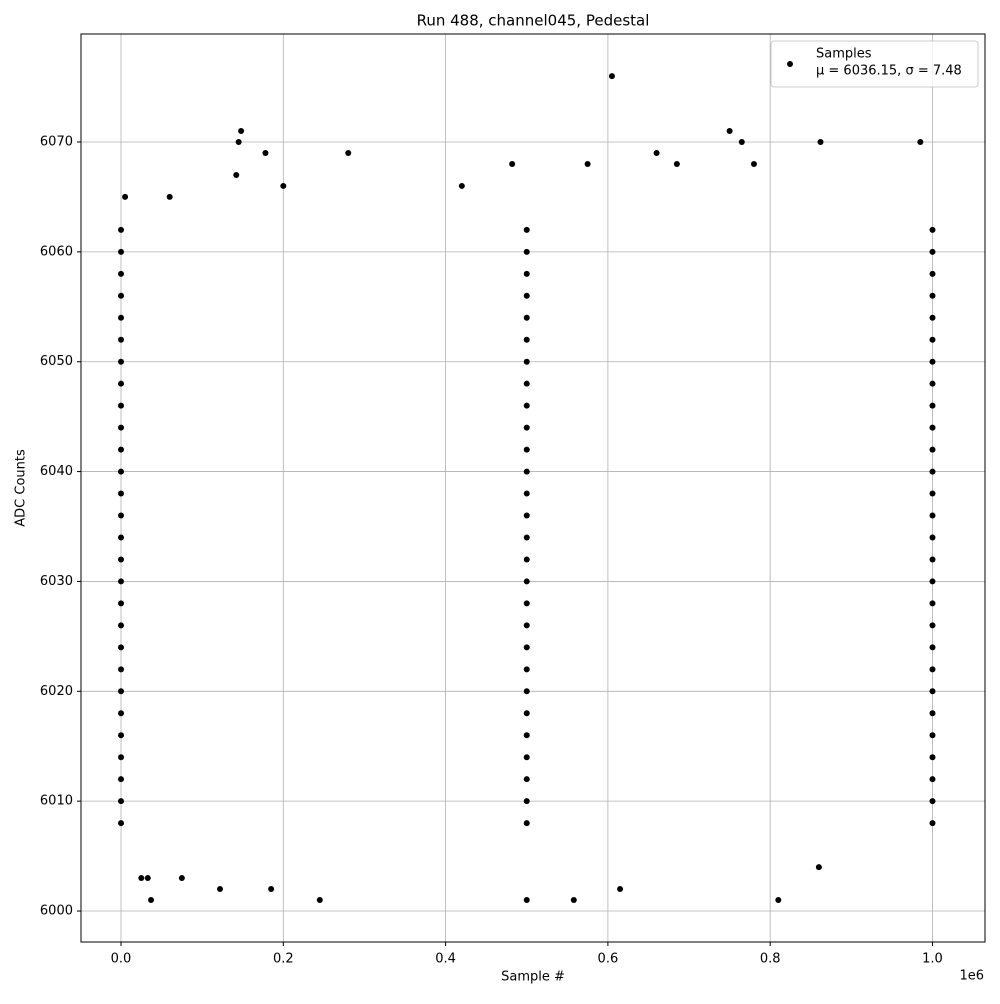  Describe the element at coordinates (844, 54) in the screenshot. I see `legend-label: Samples` at that location.